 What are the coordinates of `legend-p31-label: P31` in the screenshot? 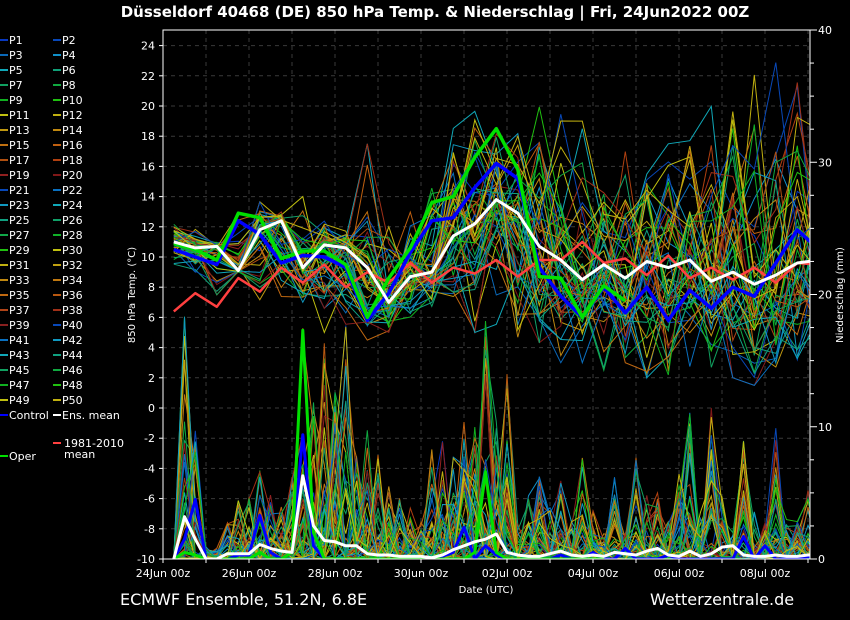 It's located at (19, 265).